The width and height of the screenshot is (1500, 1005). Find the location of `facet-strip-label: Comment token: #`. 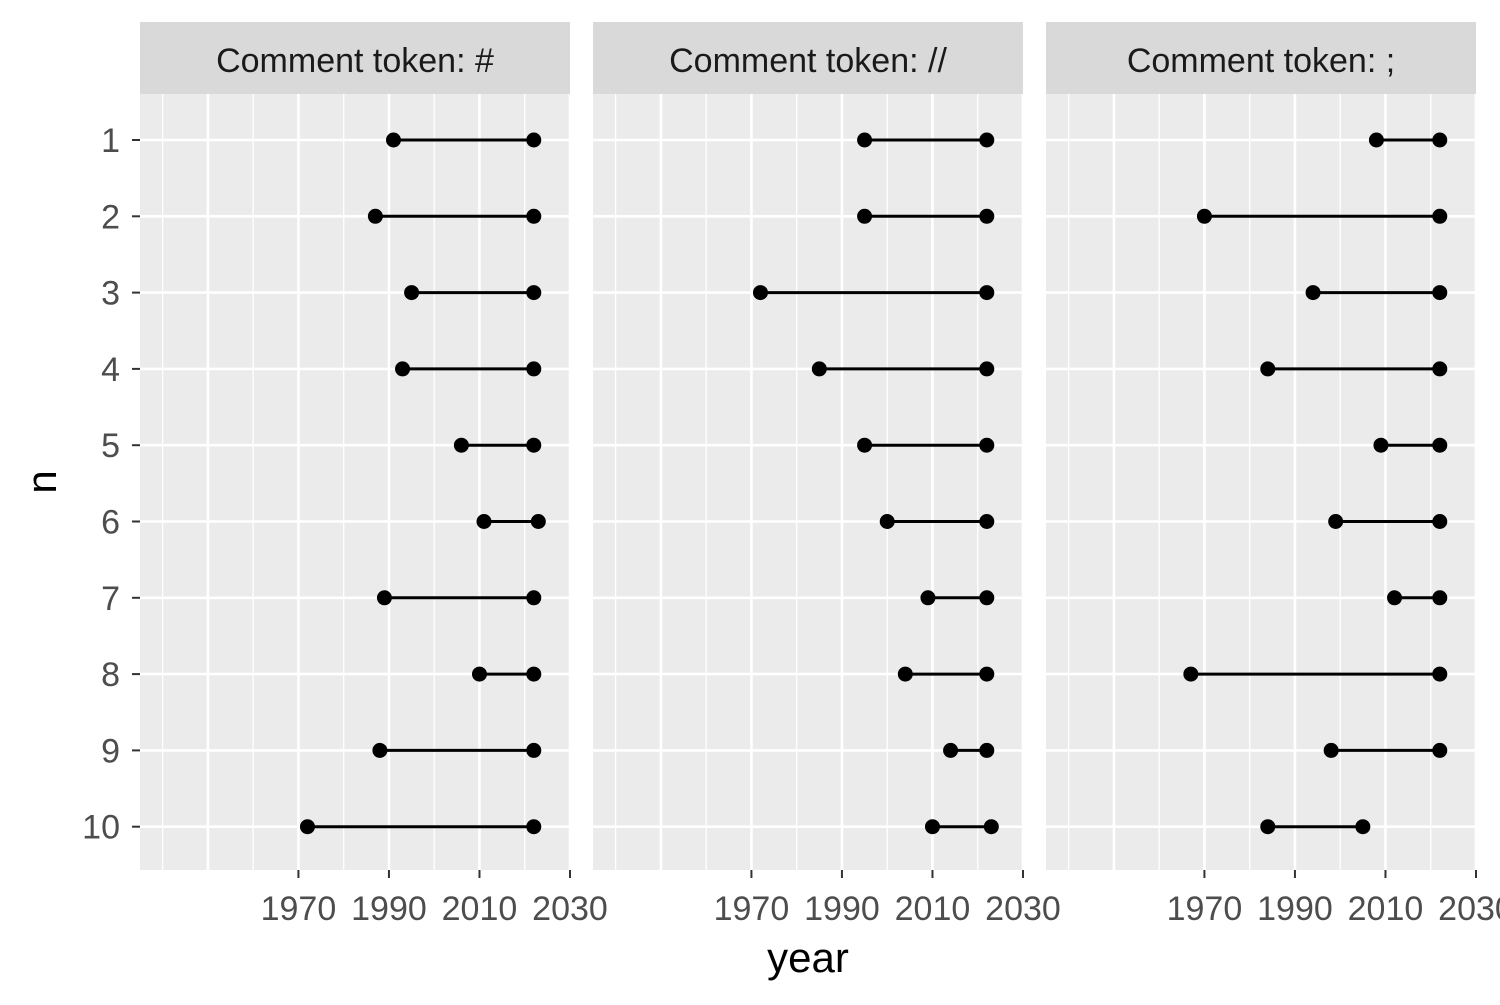

facet-strip-label: Comment token: # is located at coordinates (355, 61).